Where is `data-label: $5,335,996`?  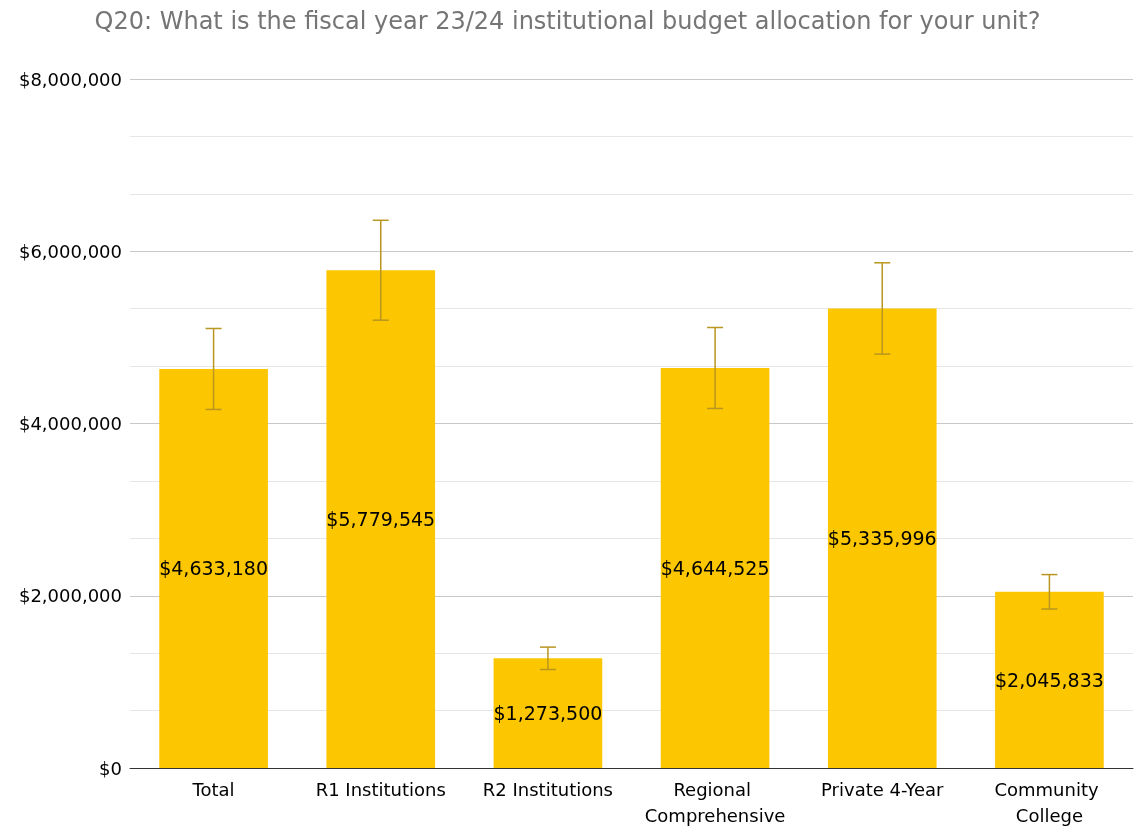
data-label: $5,335,996 is located at coordinates (882, 538).